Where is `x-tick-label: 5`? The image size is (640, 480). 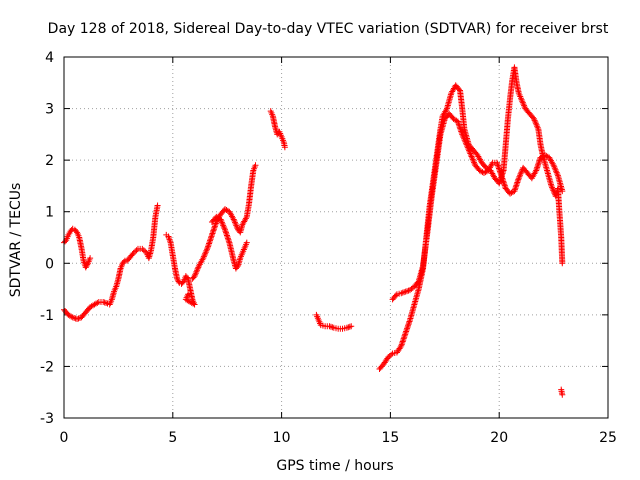
x-tick-label: 5 is located at coordinates (172, 438).